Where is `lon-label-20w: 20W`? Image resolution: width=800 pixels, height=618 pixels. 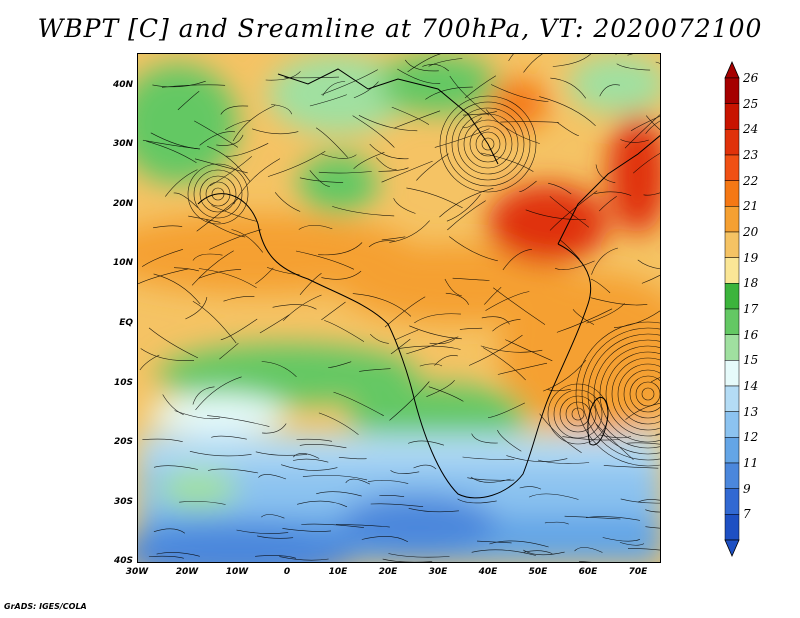
lon-label-20w: 20W is located at coordinates (187, 572).